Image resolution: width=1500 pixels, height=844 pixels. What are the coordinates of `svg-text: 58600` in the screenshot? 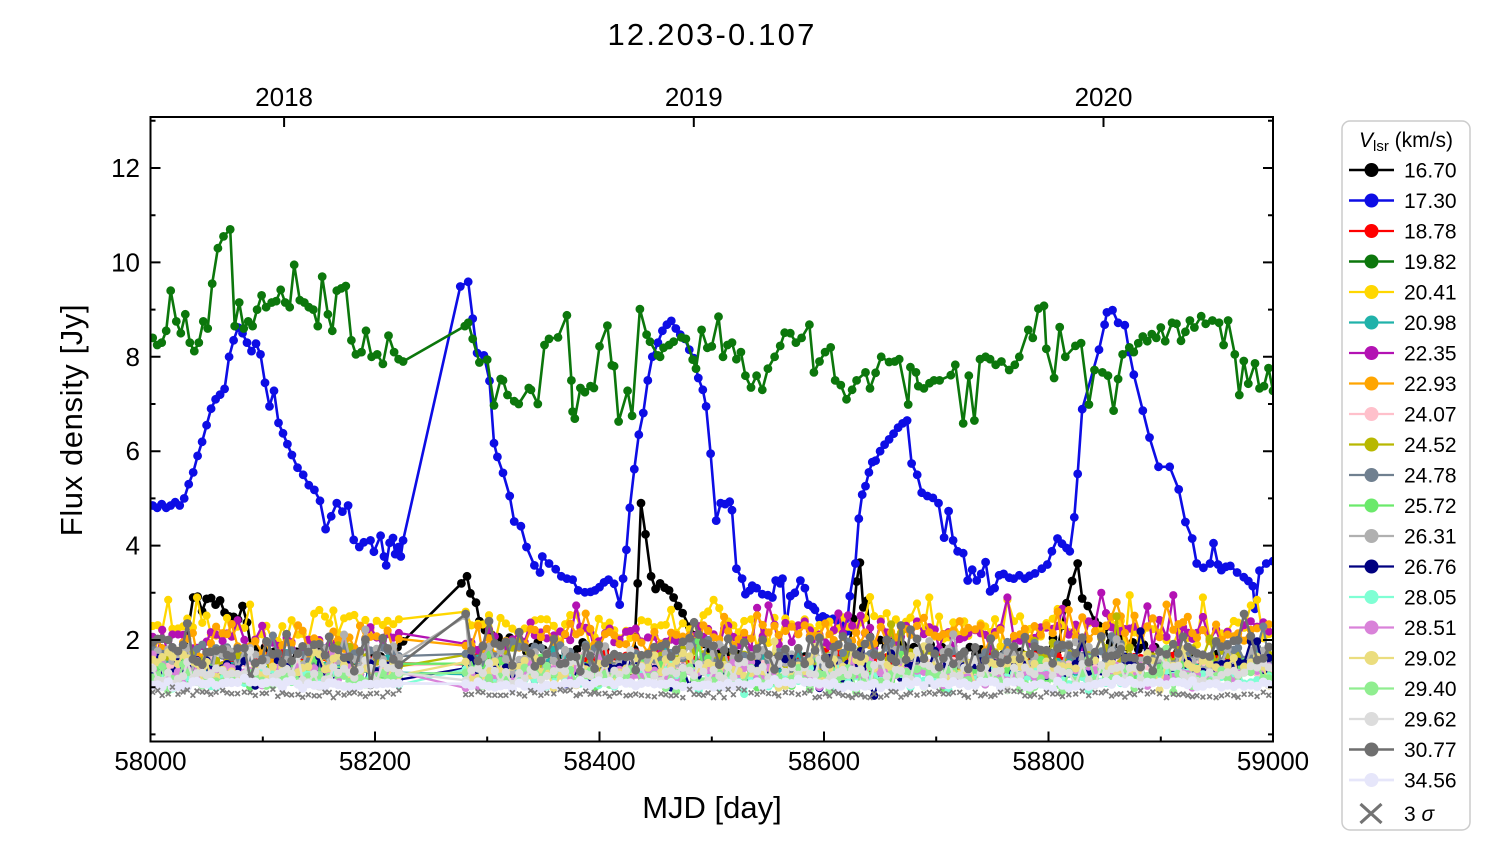 It's located at (824, 761).